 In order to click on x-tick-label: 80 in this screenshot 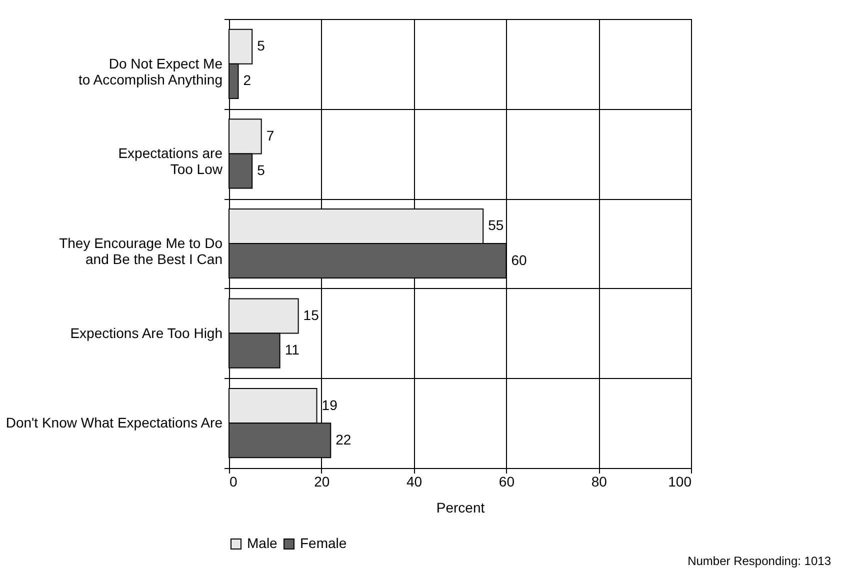, I will do `click(599, 482)`.